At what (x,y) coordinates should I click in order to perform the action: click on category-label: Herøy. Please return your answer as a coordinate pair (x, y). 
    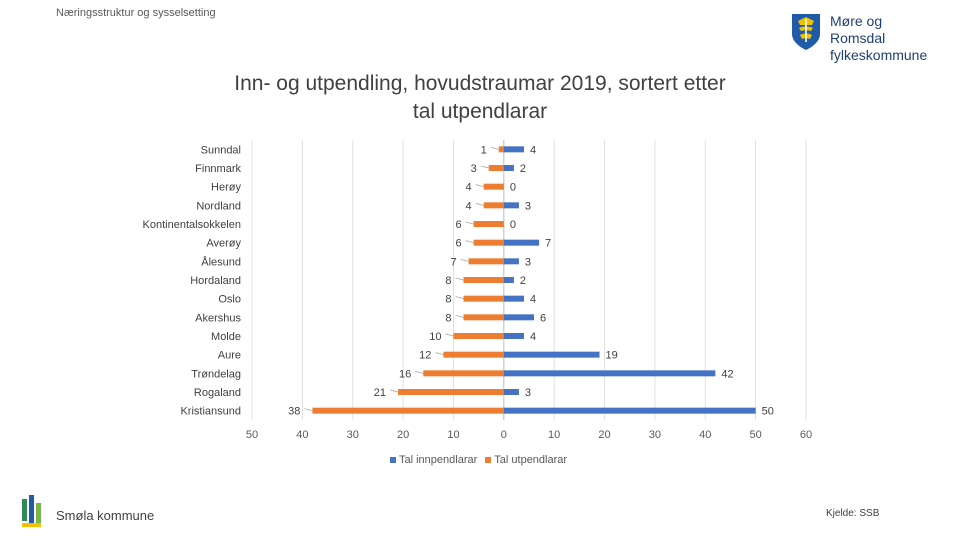
    Looking at the image, I should click on (226, 188).